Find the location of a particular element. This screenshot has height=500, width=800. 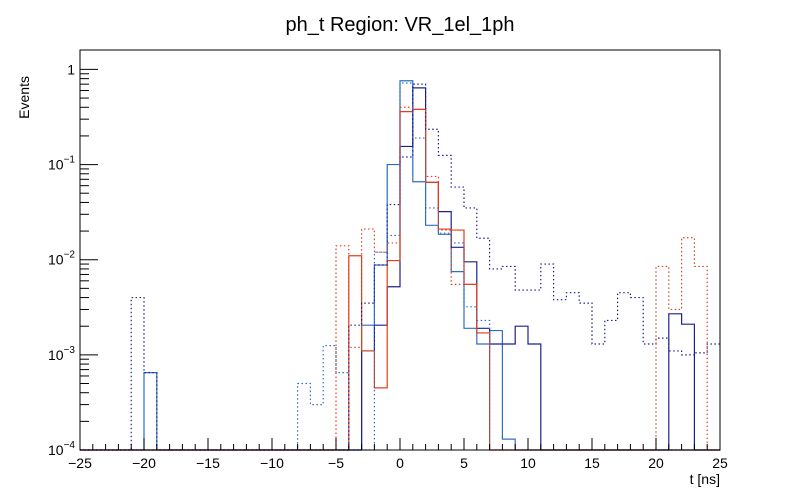

x-tick-label: −5 is located at coordinates (336, 463).